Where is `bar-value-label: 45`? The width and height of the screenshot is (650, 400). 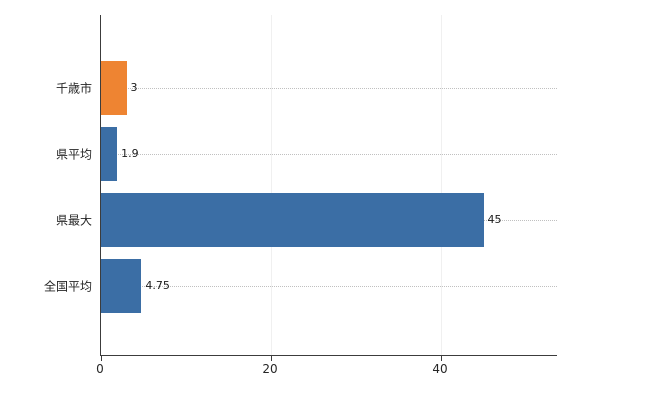 bar-value-label: 45 is located at coordinates (494, 219).